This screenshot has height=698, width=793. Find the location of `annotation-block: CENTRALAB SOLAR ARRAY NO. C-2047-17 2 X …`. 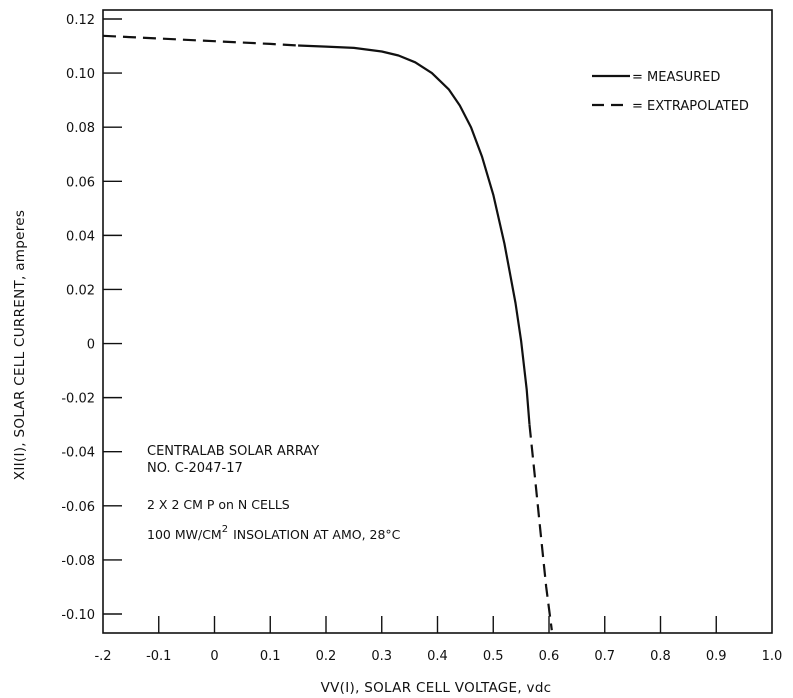

annotation-block: CENTRALAB SOLAR ARRAY NO. C-2047-17 2 X … is located at coordinates (274, 493).